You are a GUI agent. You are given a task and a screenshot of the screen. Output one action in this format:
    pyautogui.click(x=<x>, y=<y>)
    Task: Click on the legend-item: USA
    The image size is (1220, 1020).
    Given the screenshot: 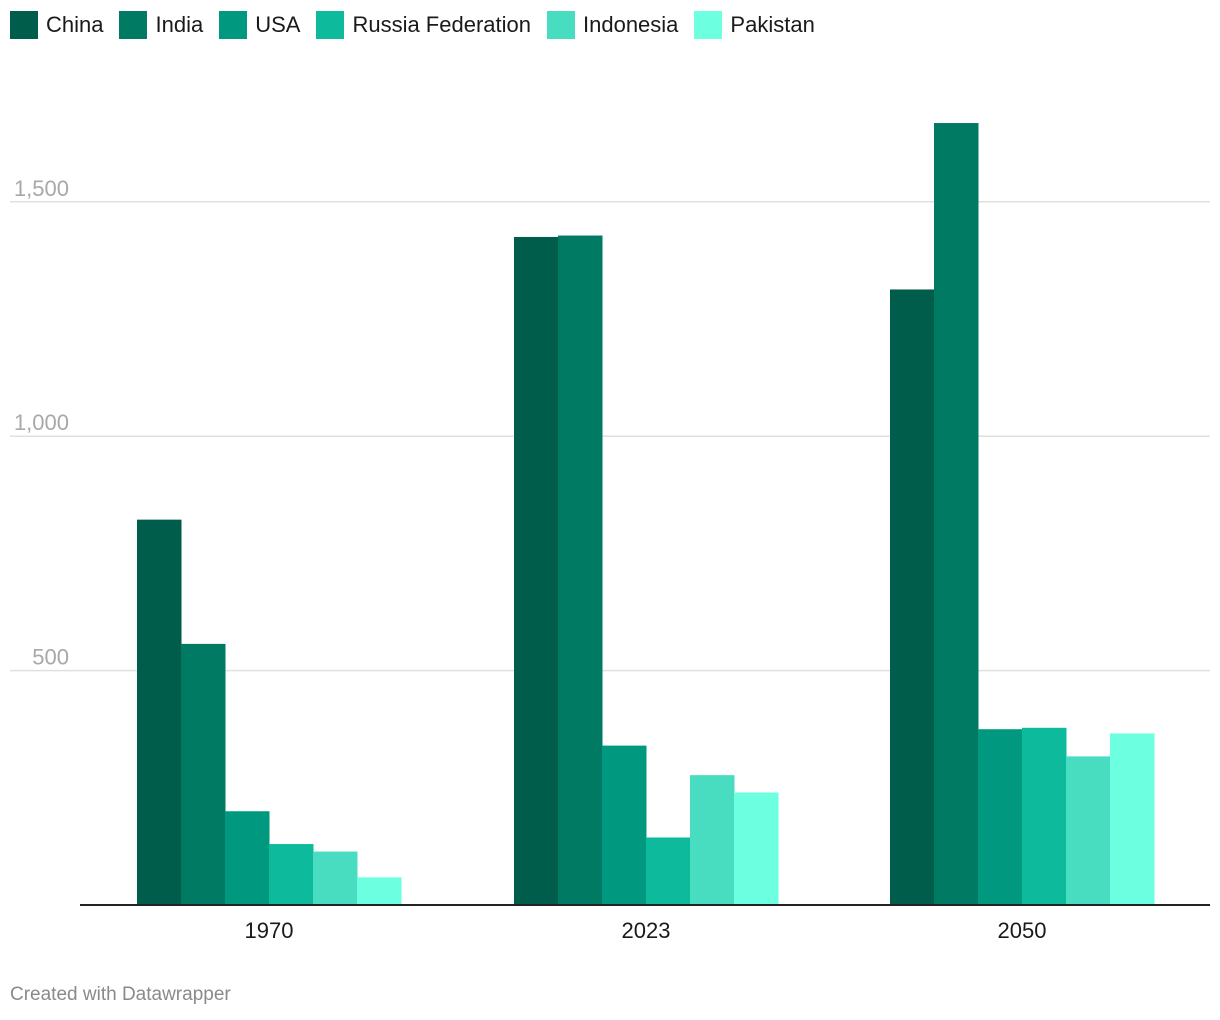 What is the action you would take?
    pyautogui.click(x=259, y=25)
    